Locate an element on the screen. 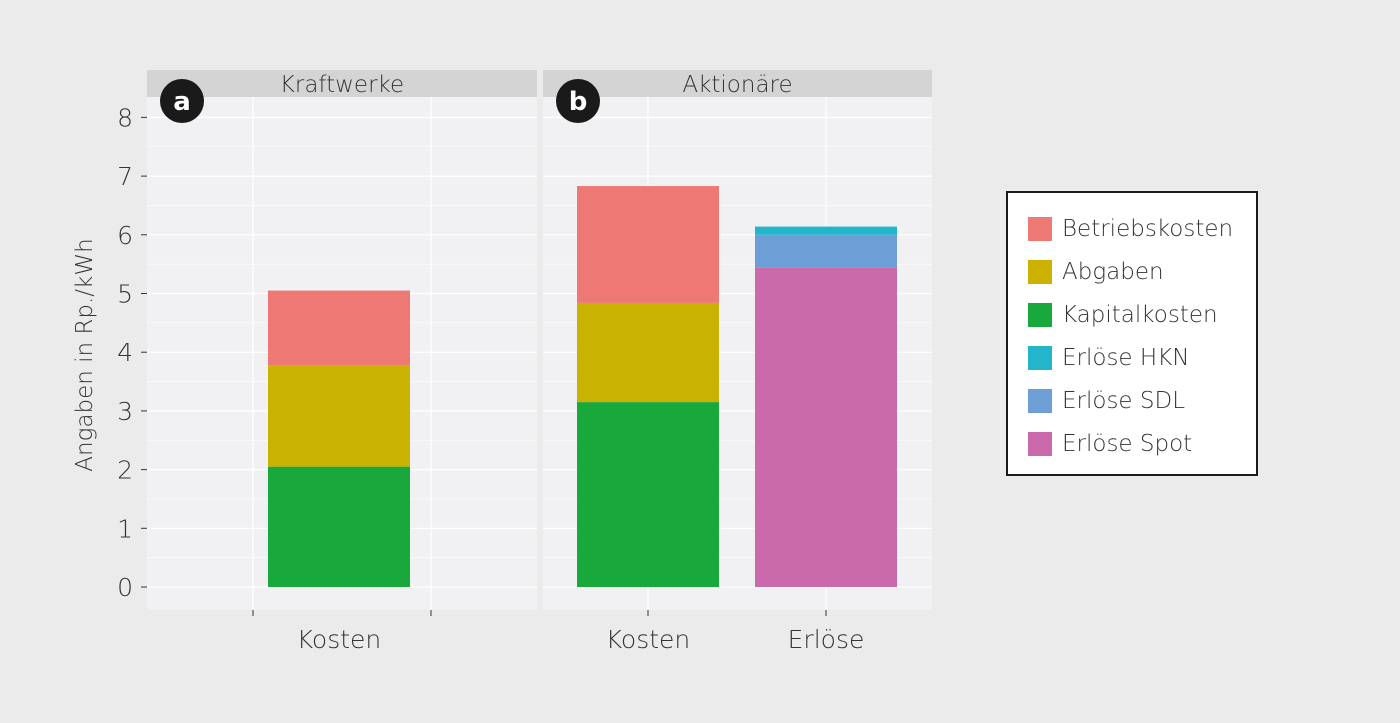  legend-swatch-erloese-sdl is located at coordinates (1040, 401).